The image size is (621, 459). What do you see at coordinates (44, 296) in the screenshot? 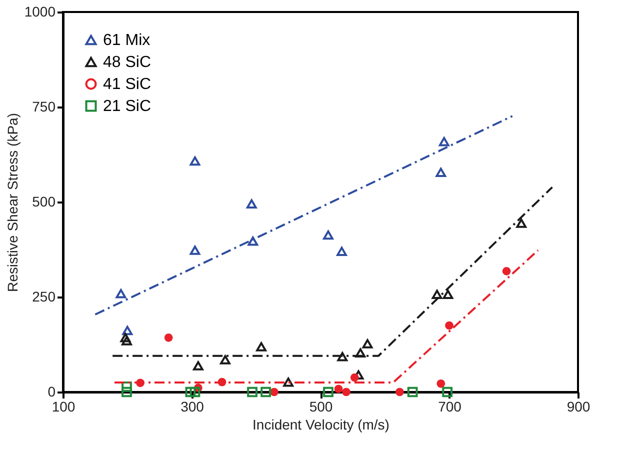
I see `y-tick-label: 250` at bounding box center [44, 296].